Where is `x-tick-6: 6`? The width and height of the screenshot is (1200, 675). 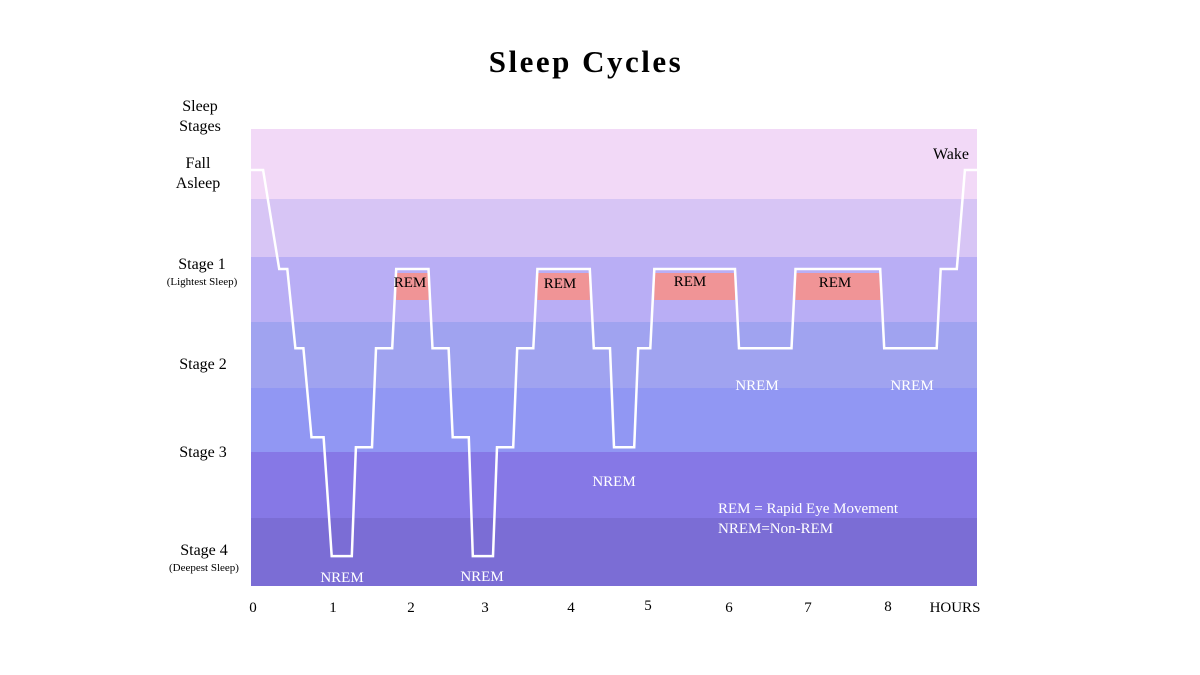
x-tick-6: 6 is located at coordinates (729, 608).